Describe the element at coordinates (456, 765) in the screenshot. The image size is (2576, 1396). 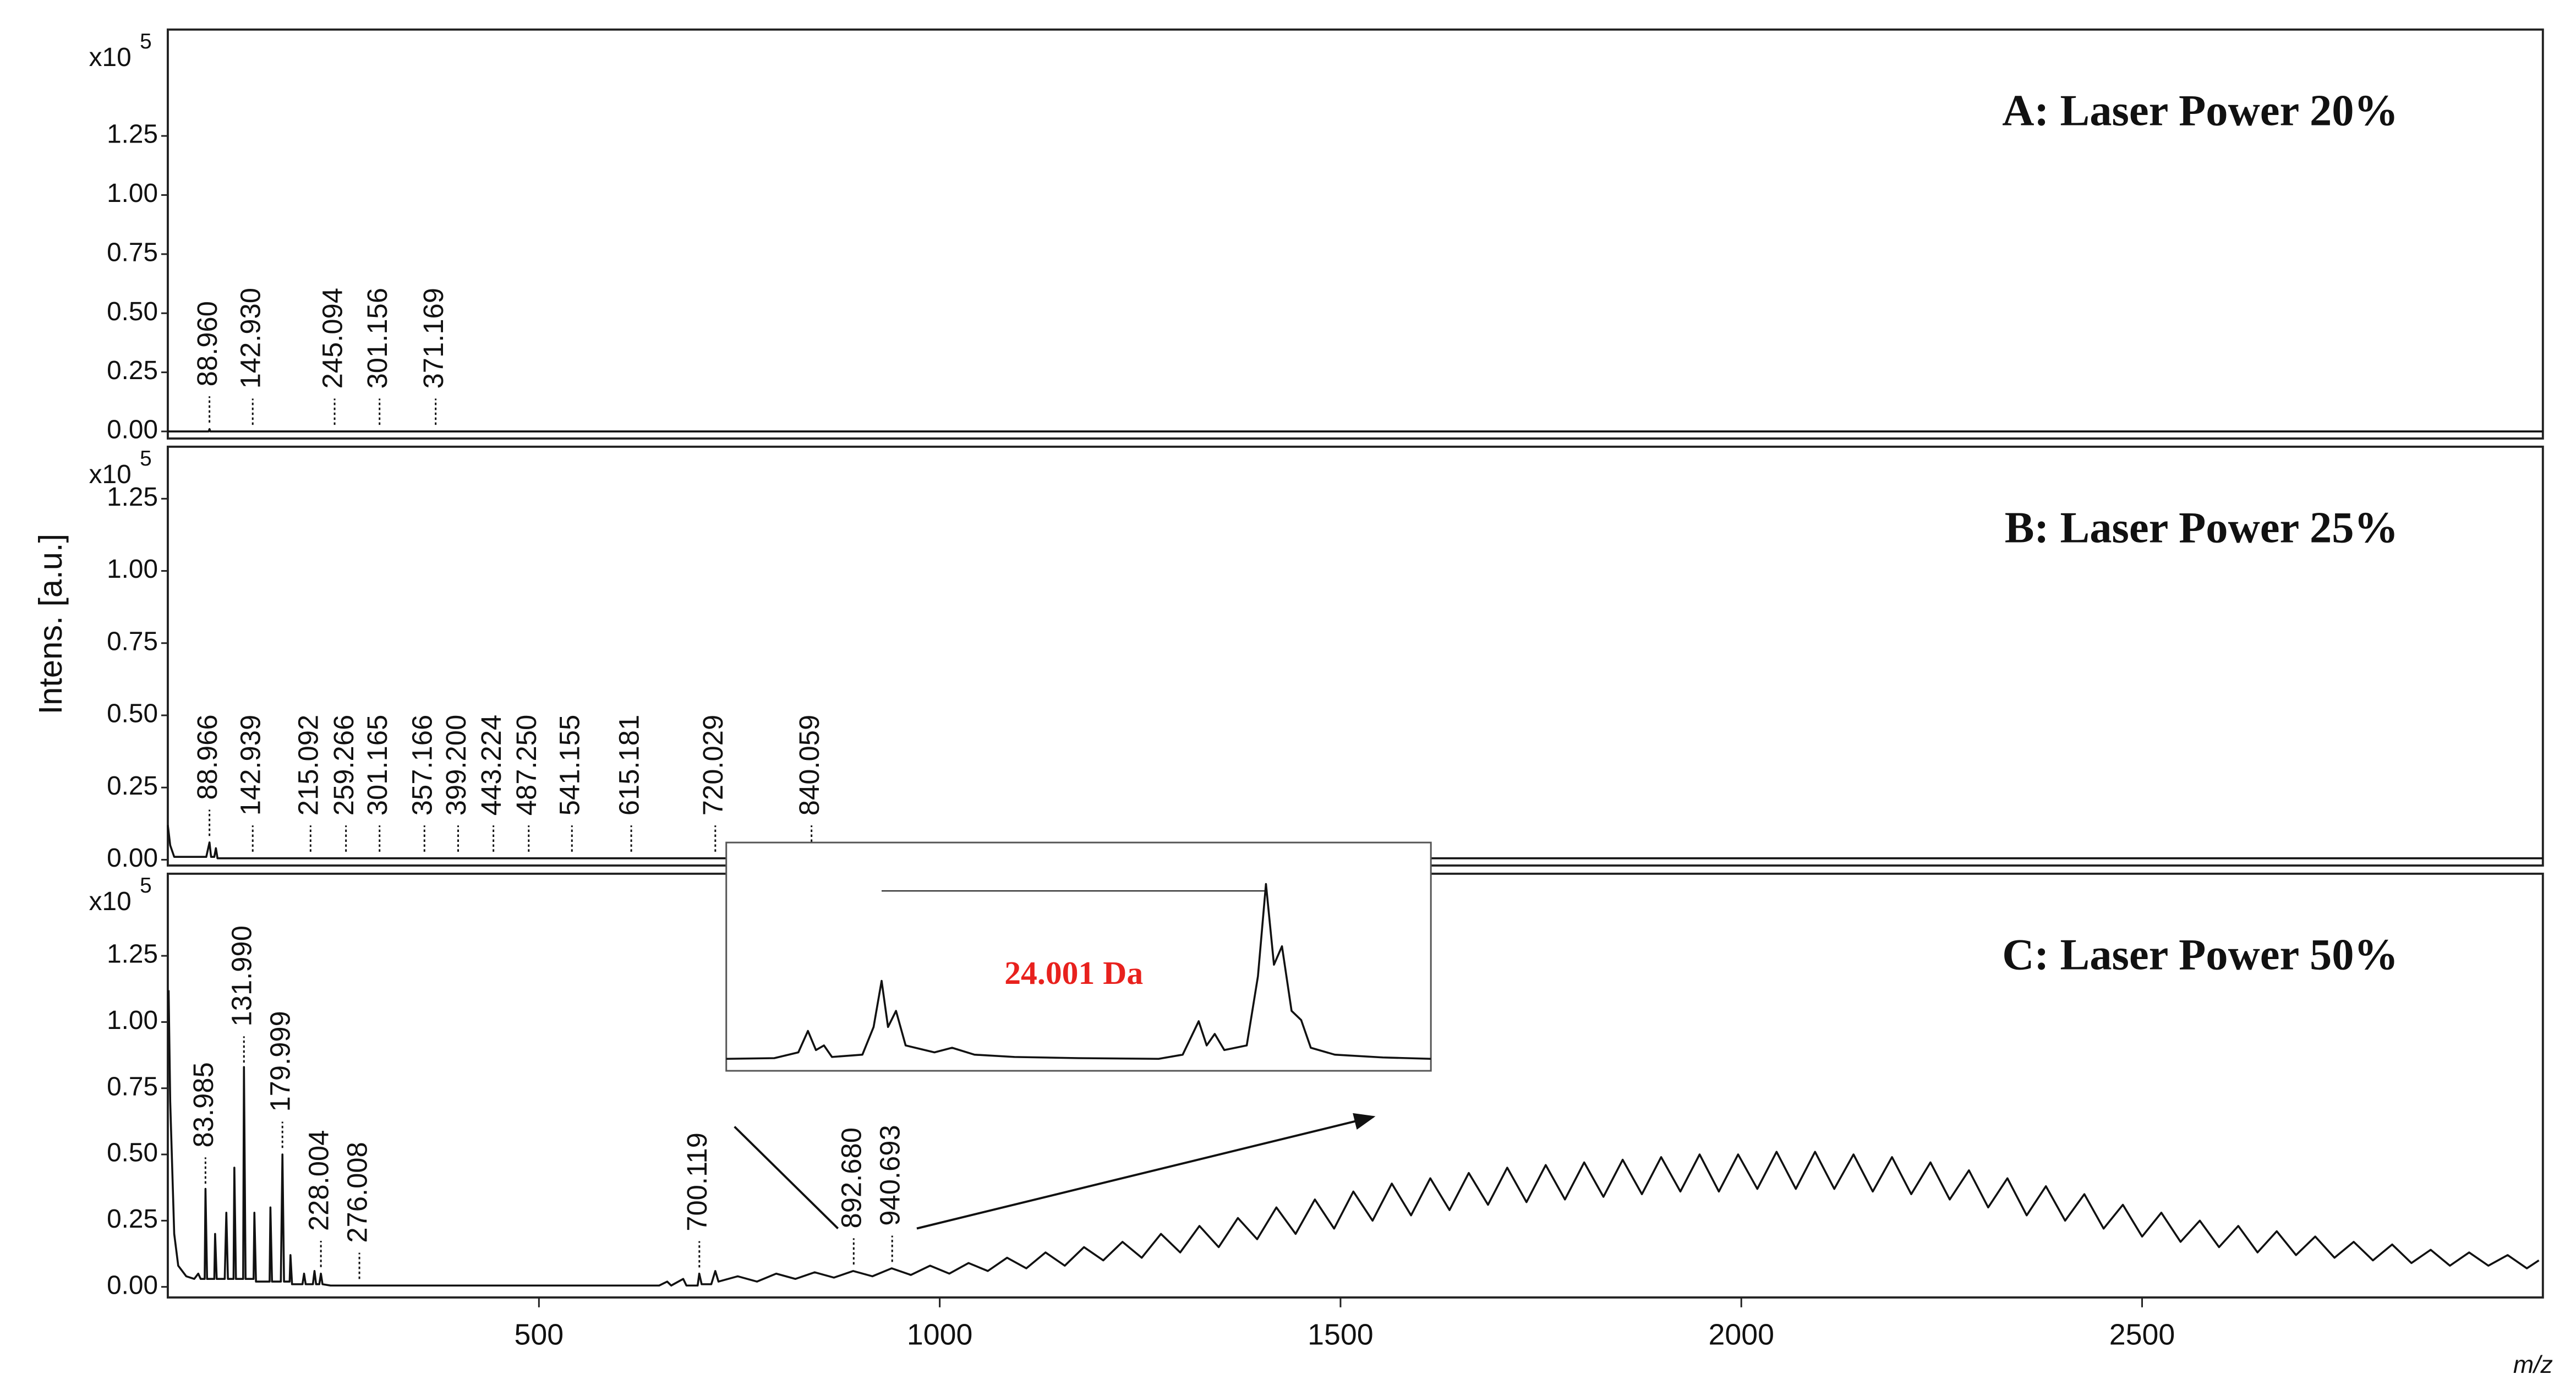
I see `peak-label: 399.200` at that location.